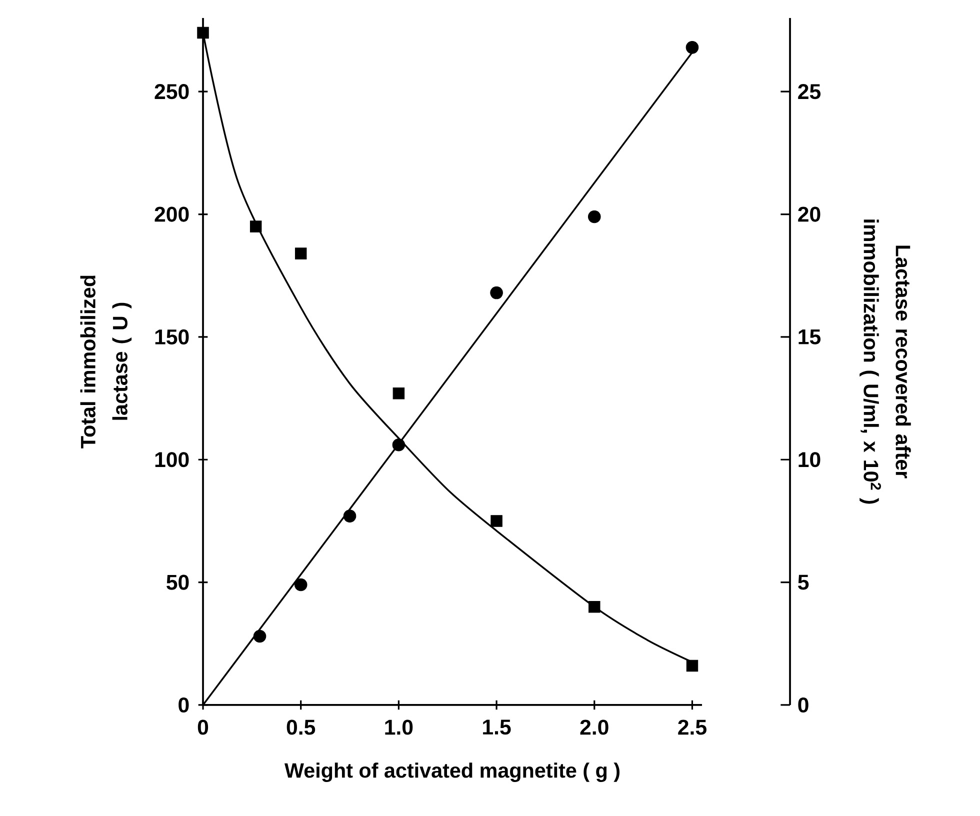 The height and width of the screenshot is (816, 980). I want to click on x-tick-label: 1.0, so click(399, 727).